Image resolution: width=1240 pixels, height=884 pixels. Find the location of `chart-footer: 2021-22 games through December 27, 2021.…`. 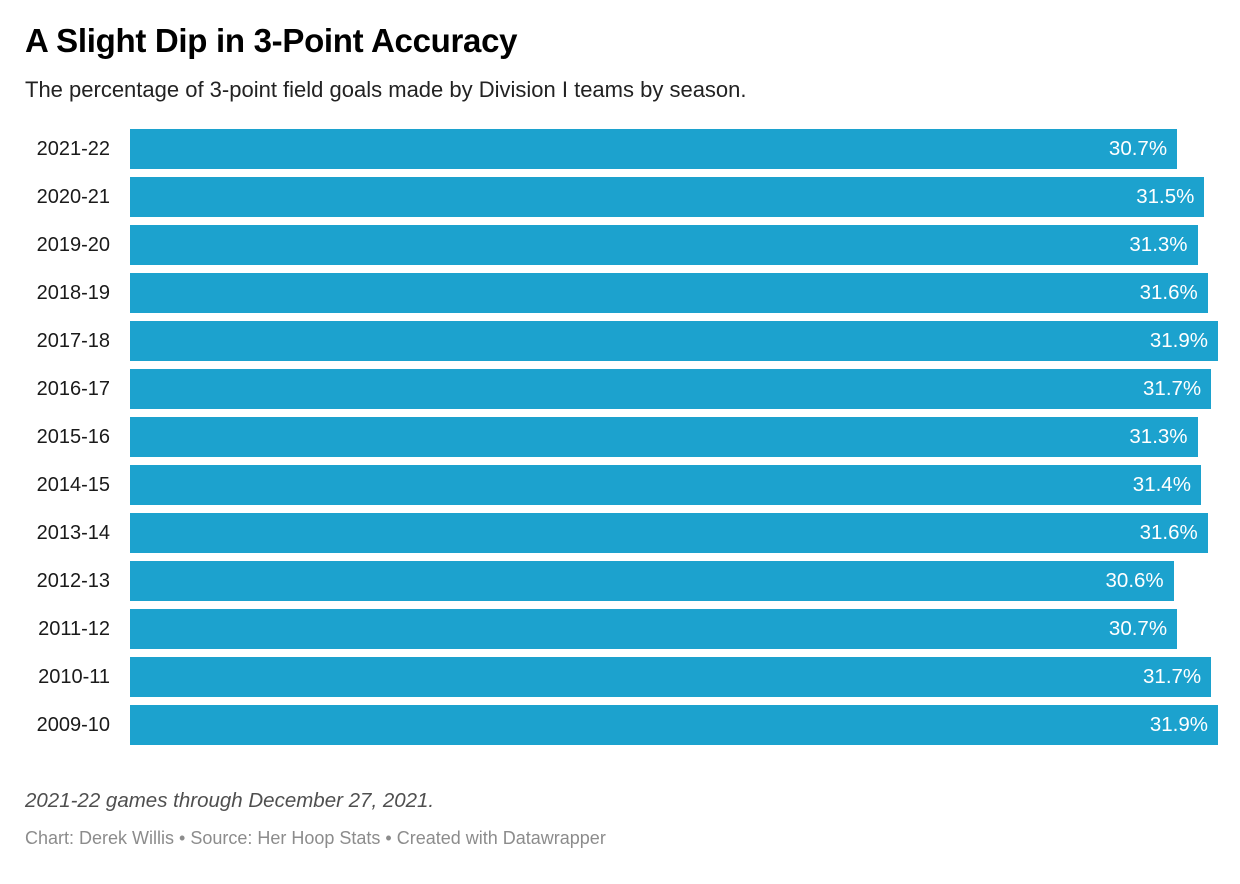

chart-footer: 2021-22 games through December 27, 2021.… is located at coordinates (620, 819).